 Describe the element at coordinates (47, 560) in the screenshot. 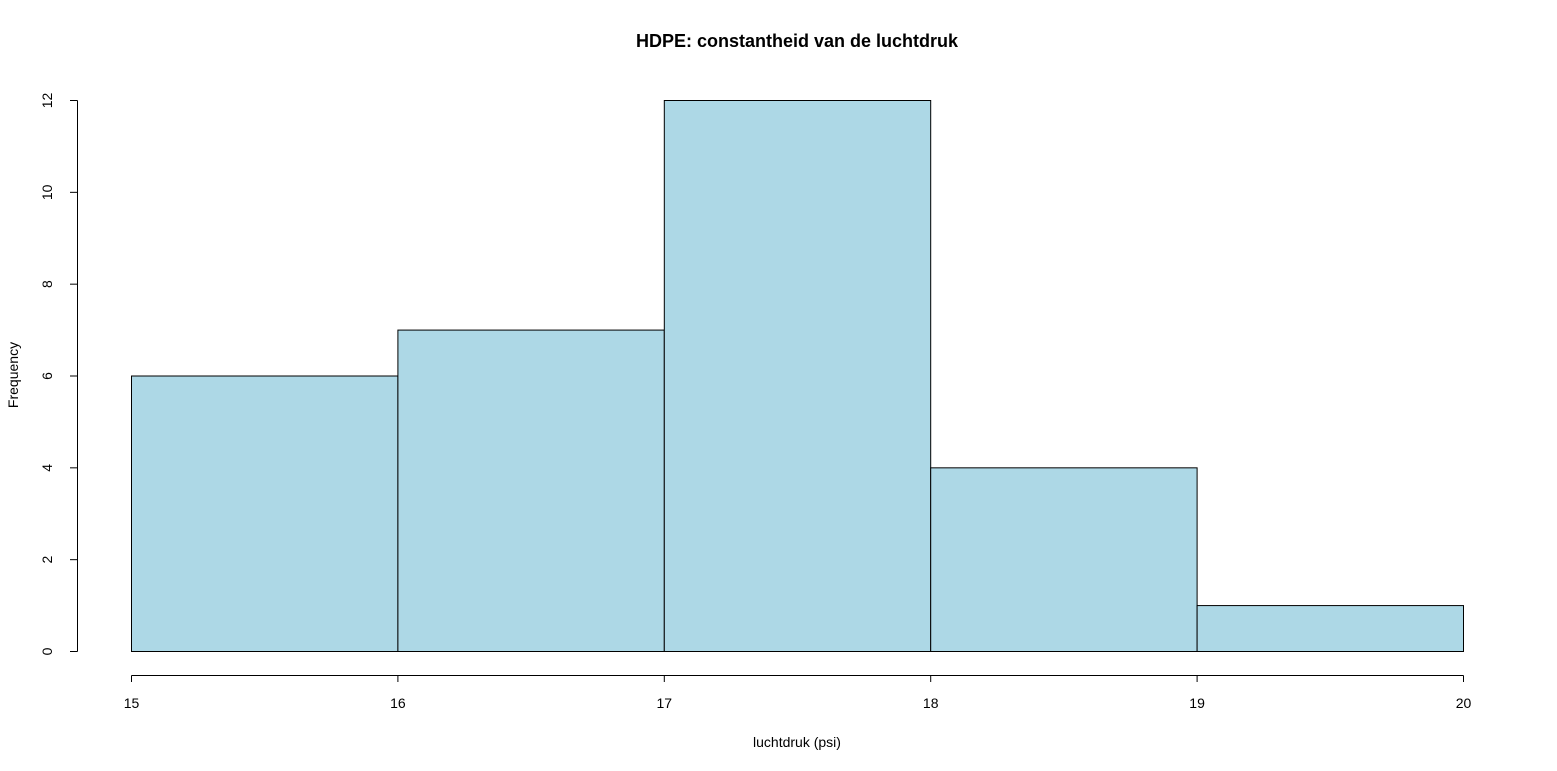

I see `y-tick-label: 2` at that location.